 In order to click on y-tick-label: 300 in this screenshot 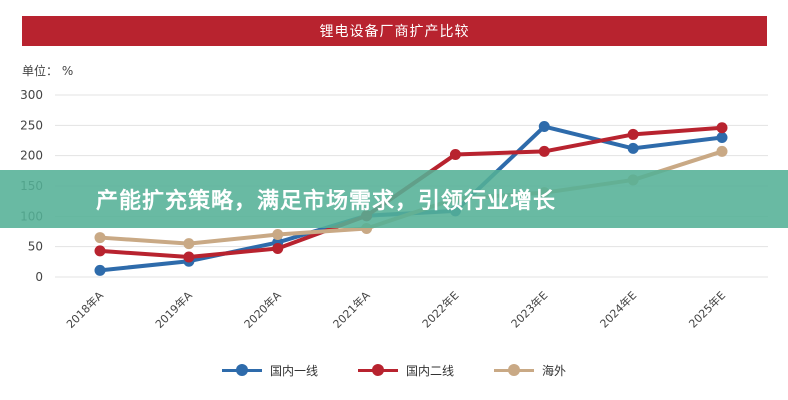, I will do `click(31, 95)`.